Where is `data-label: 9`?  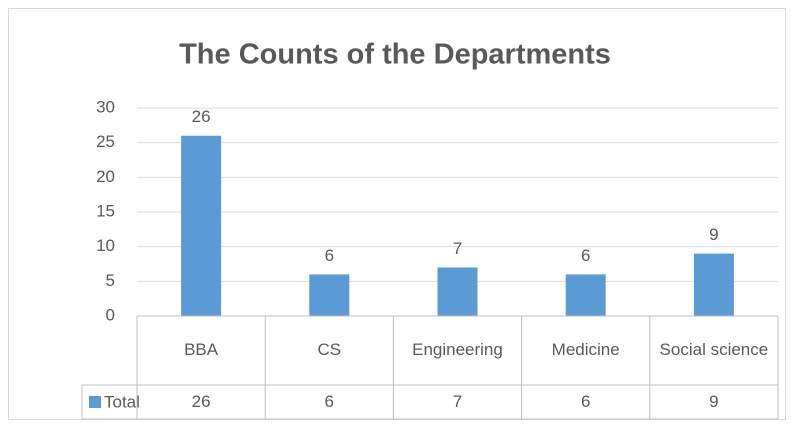 data-label: 9 is located at coordinates (713, 234).